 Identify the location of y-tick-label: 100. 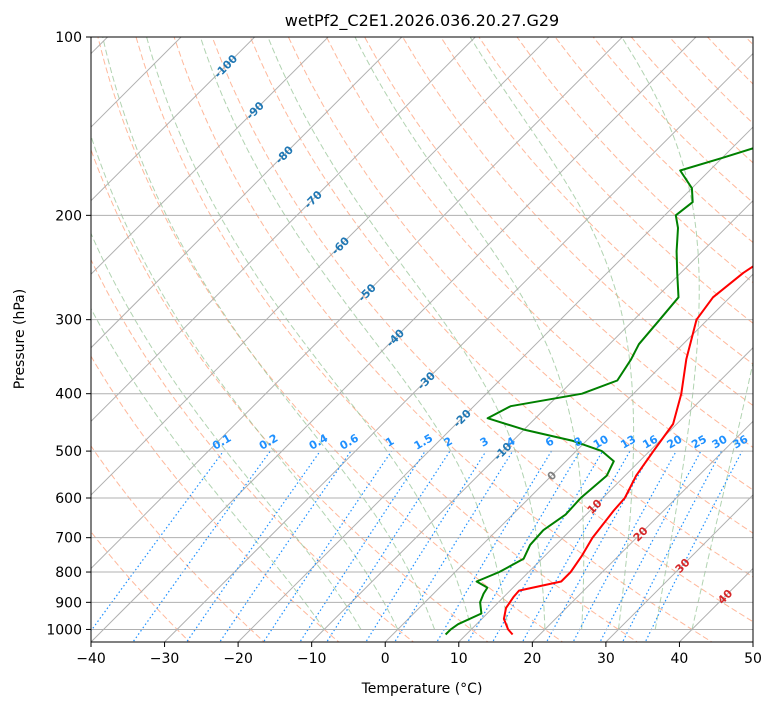
(68, 38).